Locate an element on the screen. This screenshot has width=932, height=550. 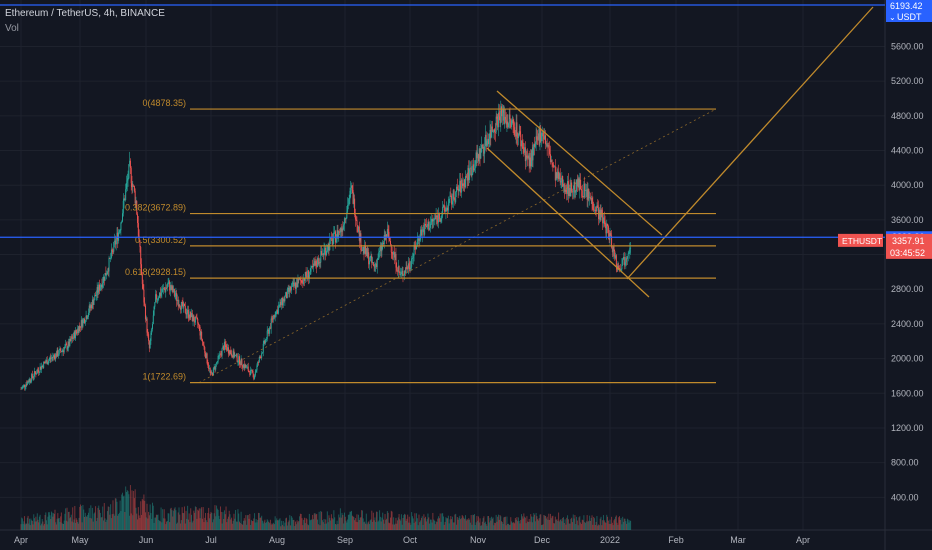
top-line-price-tag is located at coordinates (909, 5).